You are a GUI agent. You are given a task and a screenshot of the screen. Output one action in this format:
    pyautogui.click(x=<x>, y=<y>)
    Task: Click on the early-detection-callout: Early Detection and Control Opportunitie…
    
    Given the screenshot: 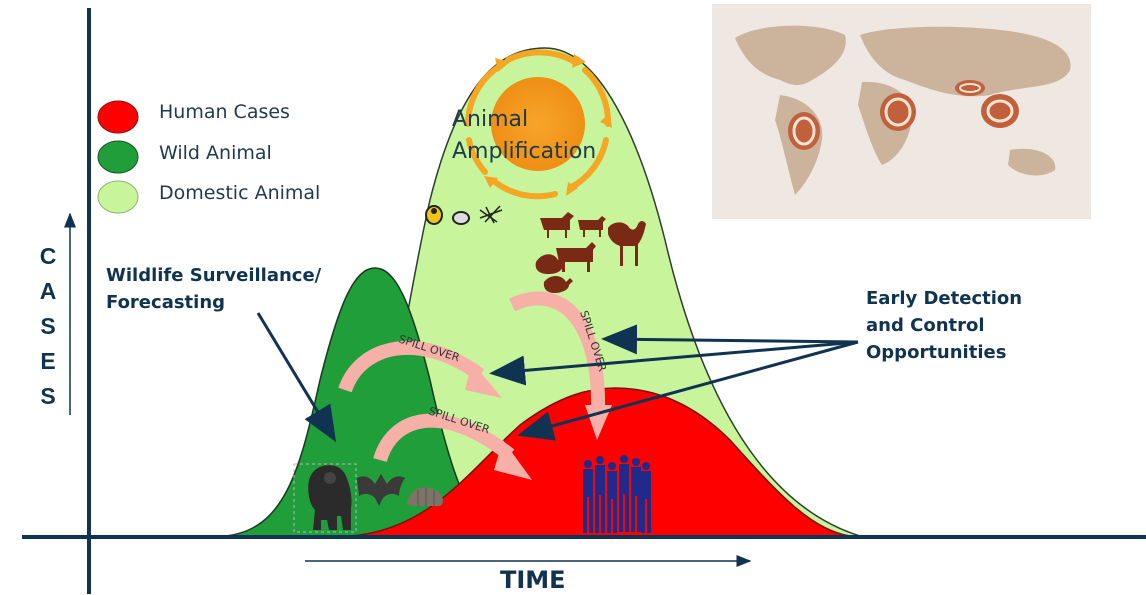 What is the action you would take?
    pyautogui.click(x=944, y=325)
    